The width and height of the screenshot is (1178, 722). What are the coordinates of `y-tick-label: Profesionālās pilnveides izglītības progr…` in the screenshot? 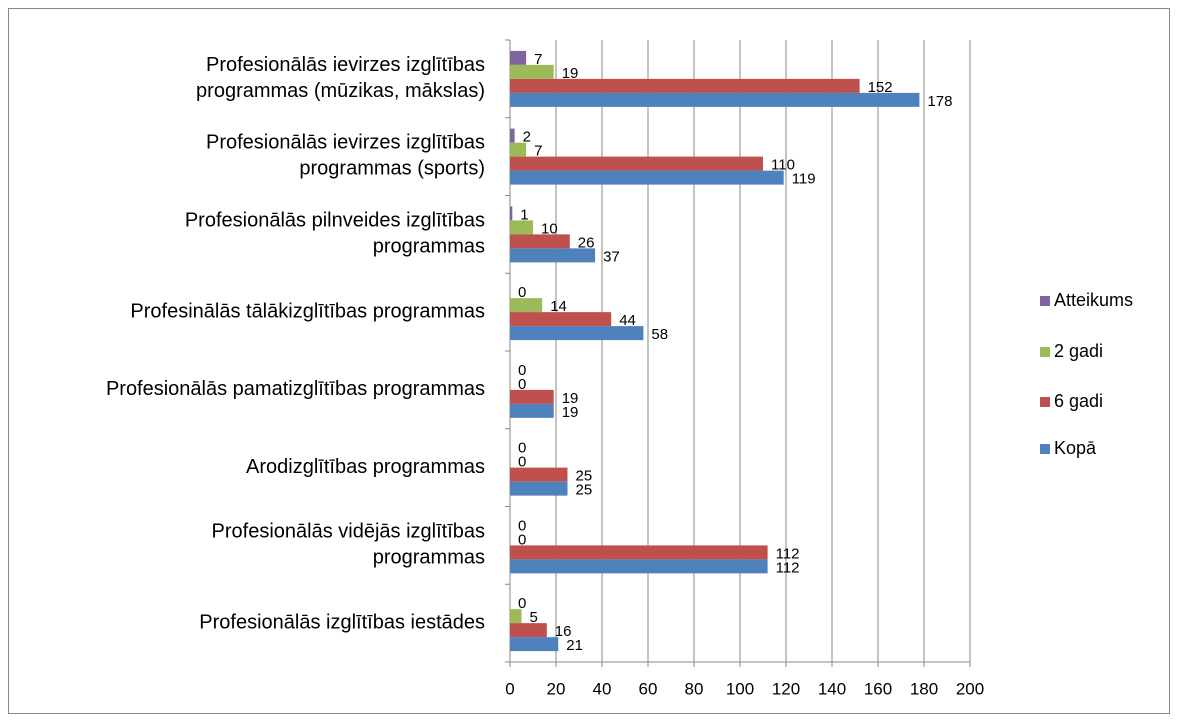 It's located at (335, 234).